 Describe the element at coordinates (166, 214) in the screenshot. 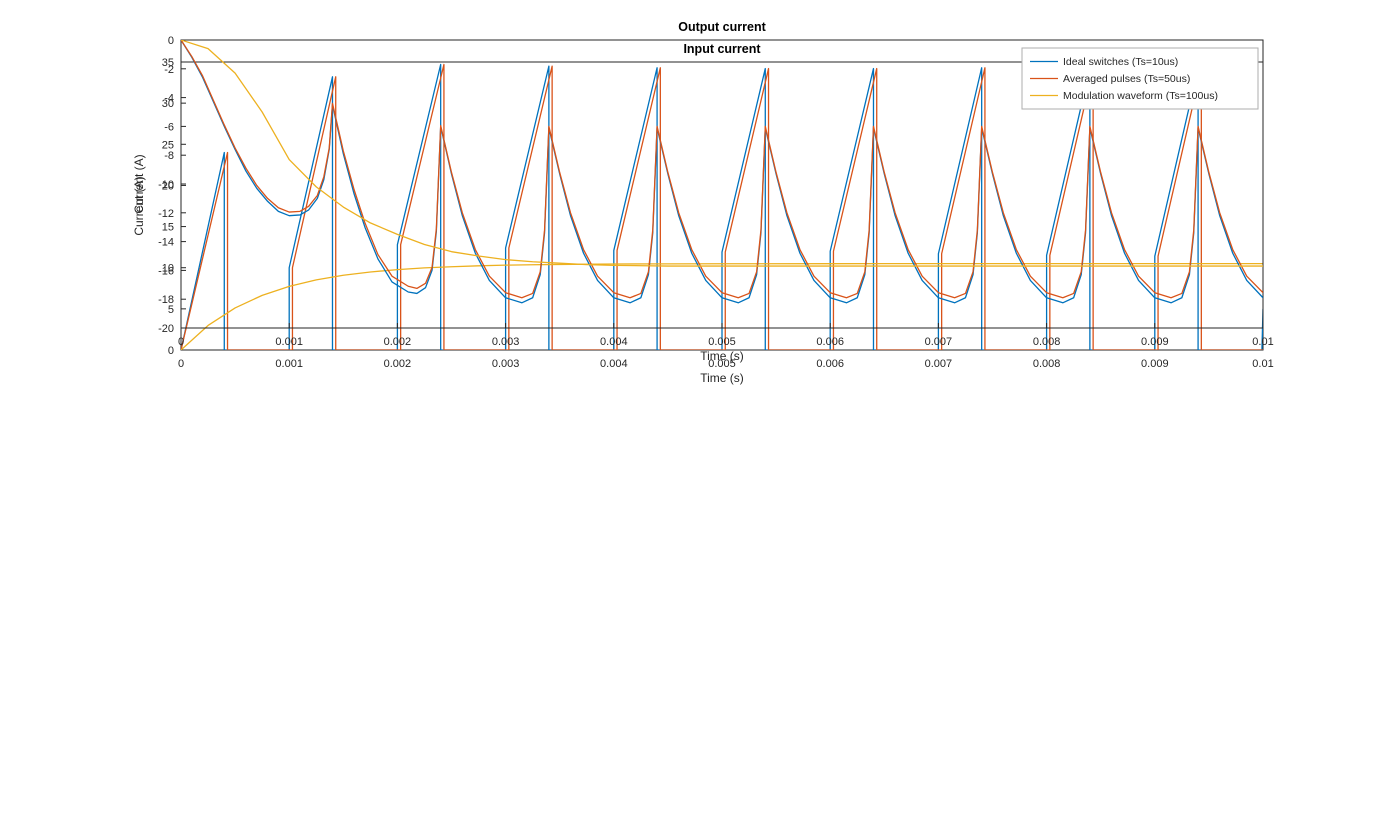

I see `y-tick-label: -12` at that location.